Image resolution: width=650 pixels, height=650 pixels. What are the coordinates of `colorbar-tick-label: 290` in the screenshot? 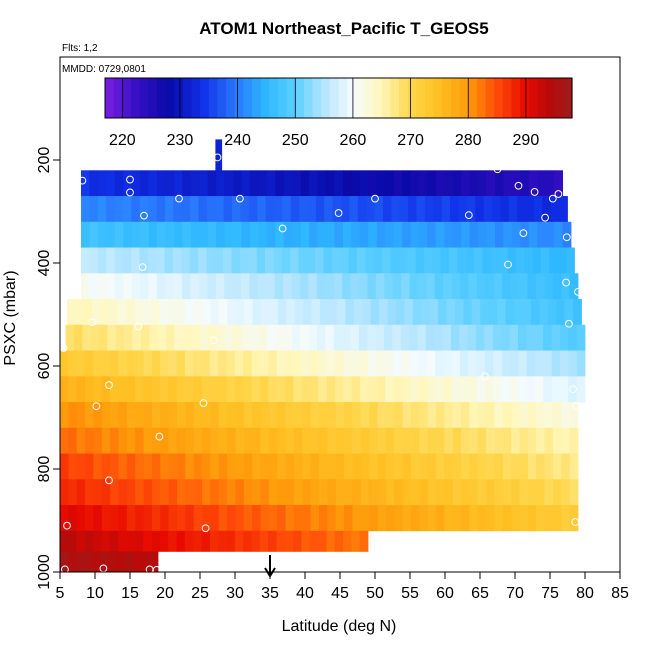 It's located at (526, 140).